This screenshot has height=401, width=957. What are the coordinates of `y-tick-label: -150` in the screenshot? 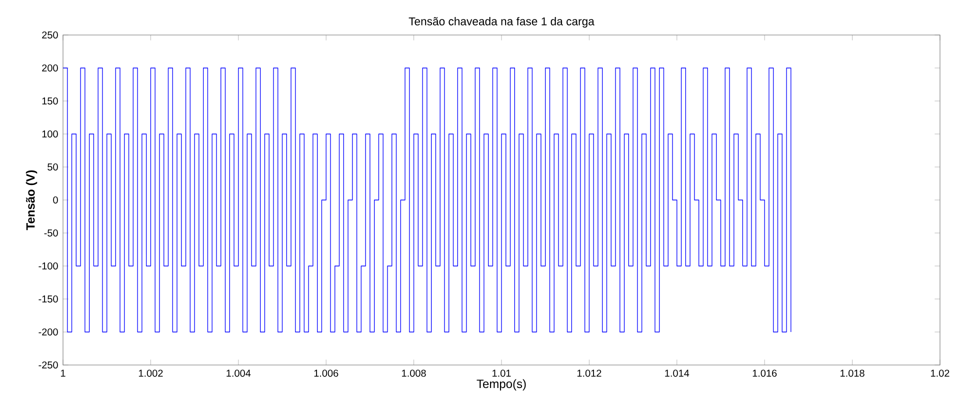 It's located at (48, 299).